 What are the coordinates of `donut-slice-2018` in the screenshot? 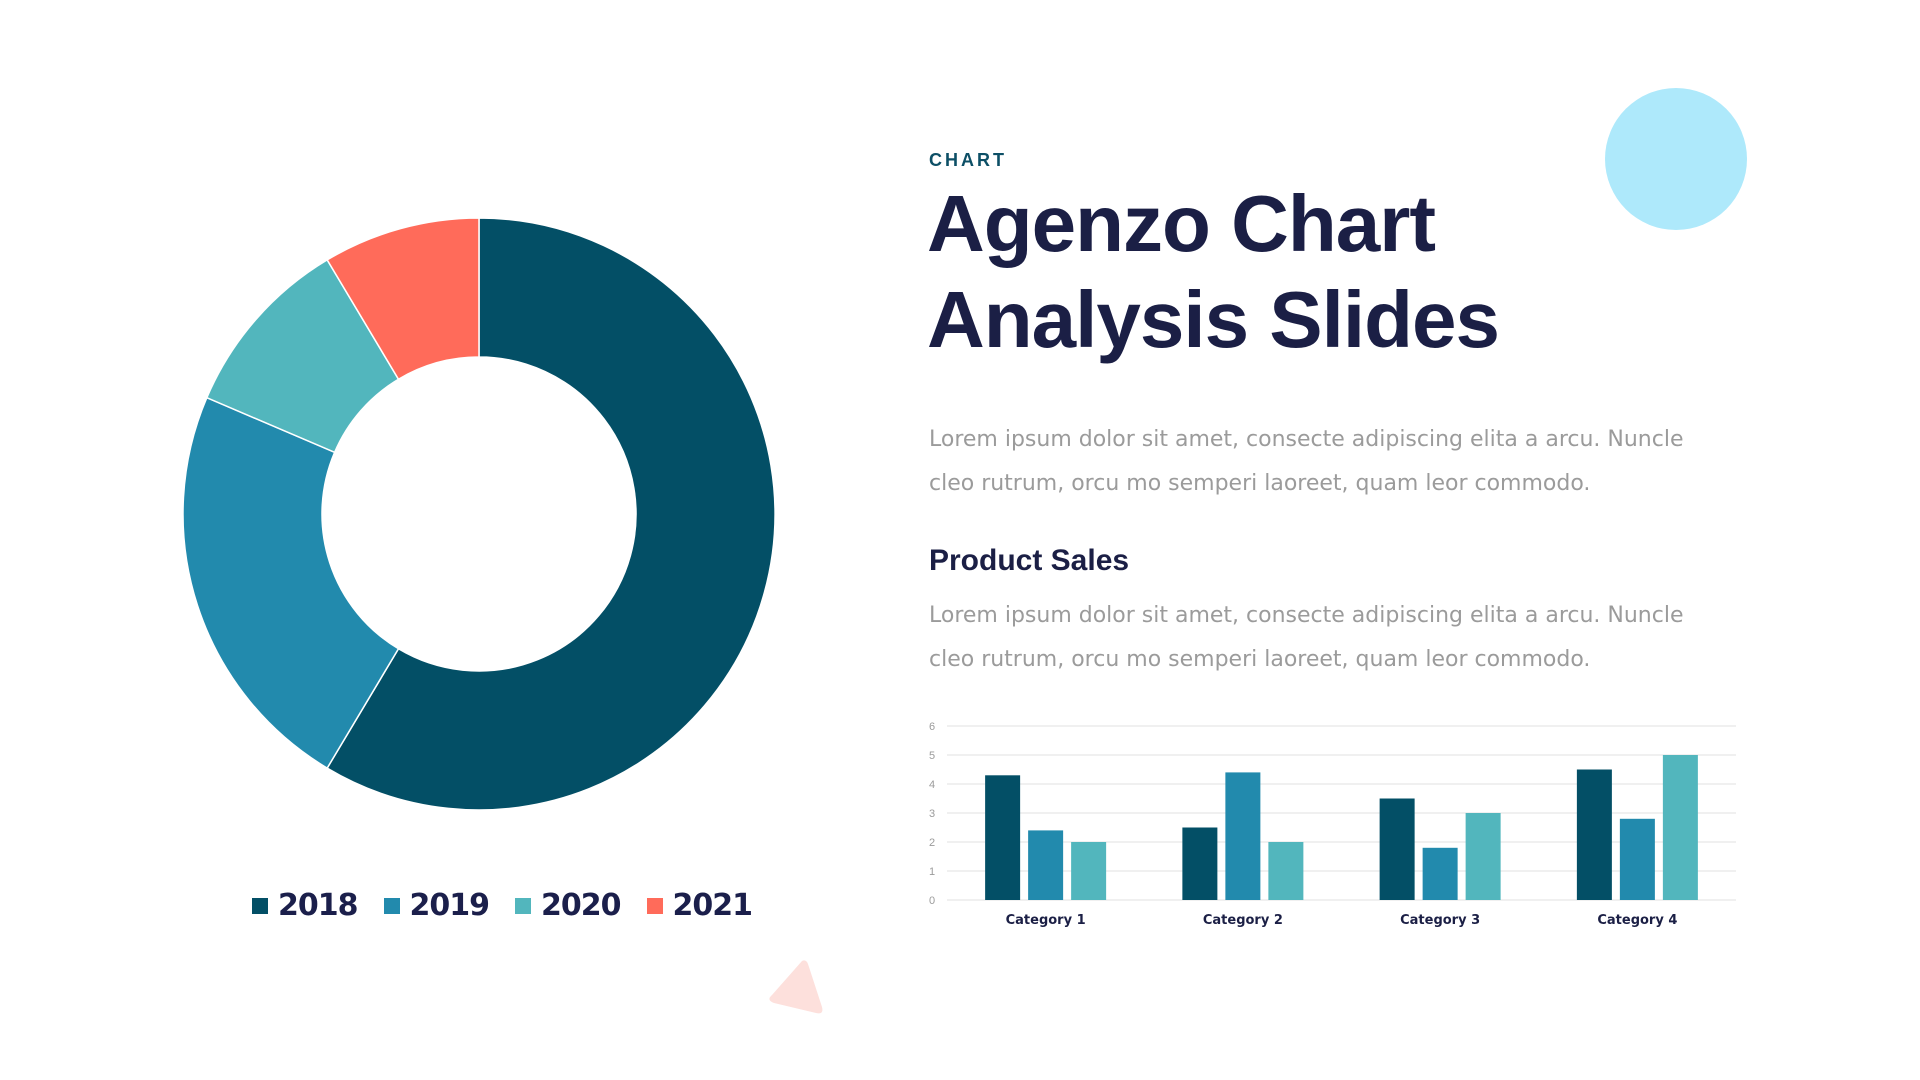 It's located at (551, 514).